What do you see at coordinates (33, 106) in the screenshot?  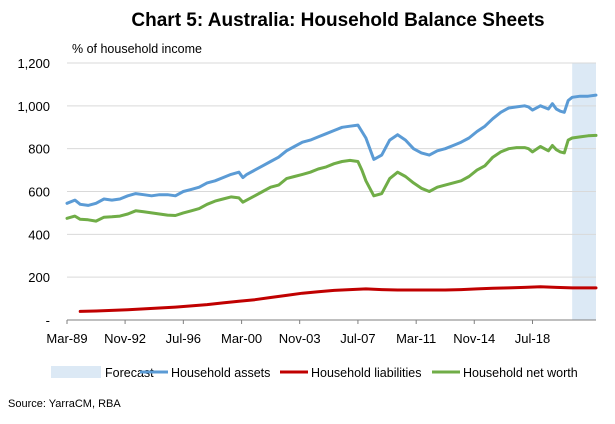 I see `y-tick-label: 1,000` at bounding box center [33, 106].